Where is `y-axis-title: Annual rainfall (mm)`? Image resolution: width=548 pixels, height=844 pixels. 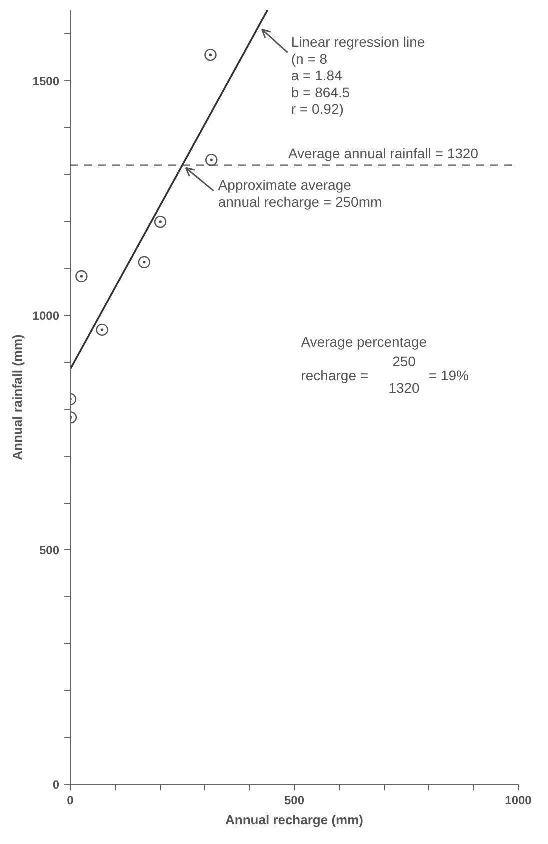
y-axis-title: Annual rainfall (mm) is located at coordinates (17, 397).